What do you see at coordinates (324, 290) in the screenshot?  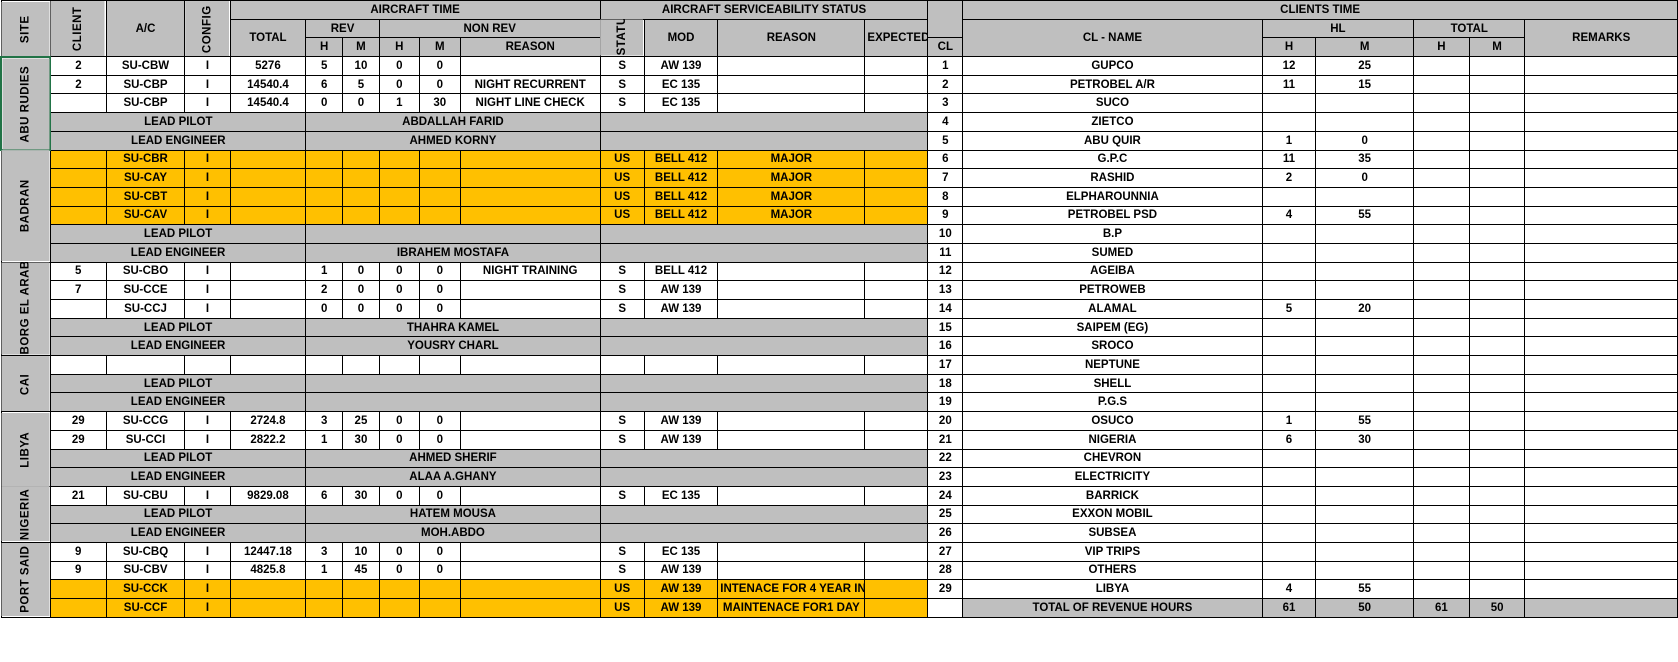 I see `cell-rev-h: 2` at bounding box center [324, 290].